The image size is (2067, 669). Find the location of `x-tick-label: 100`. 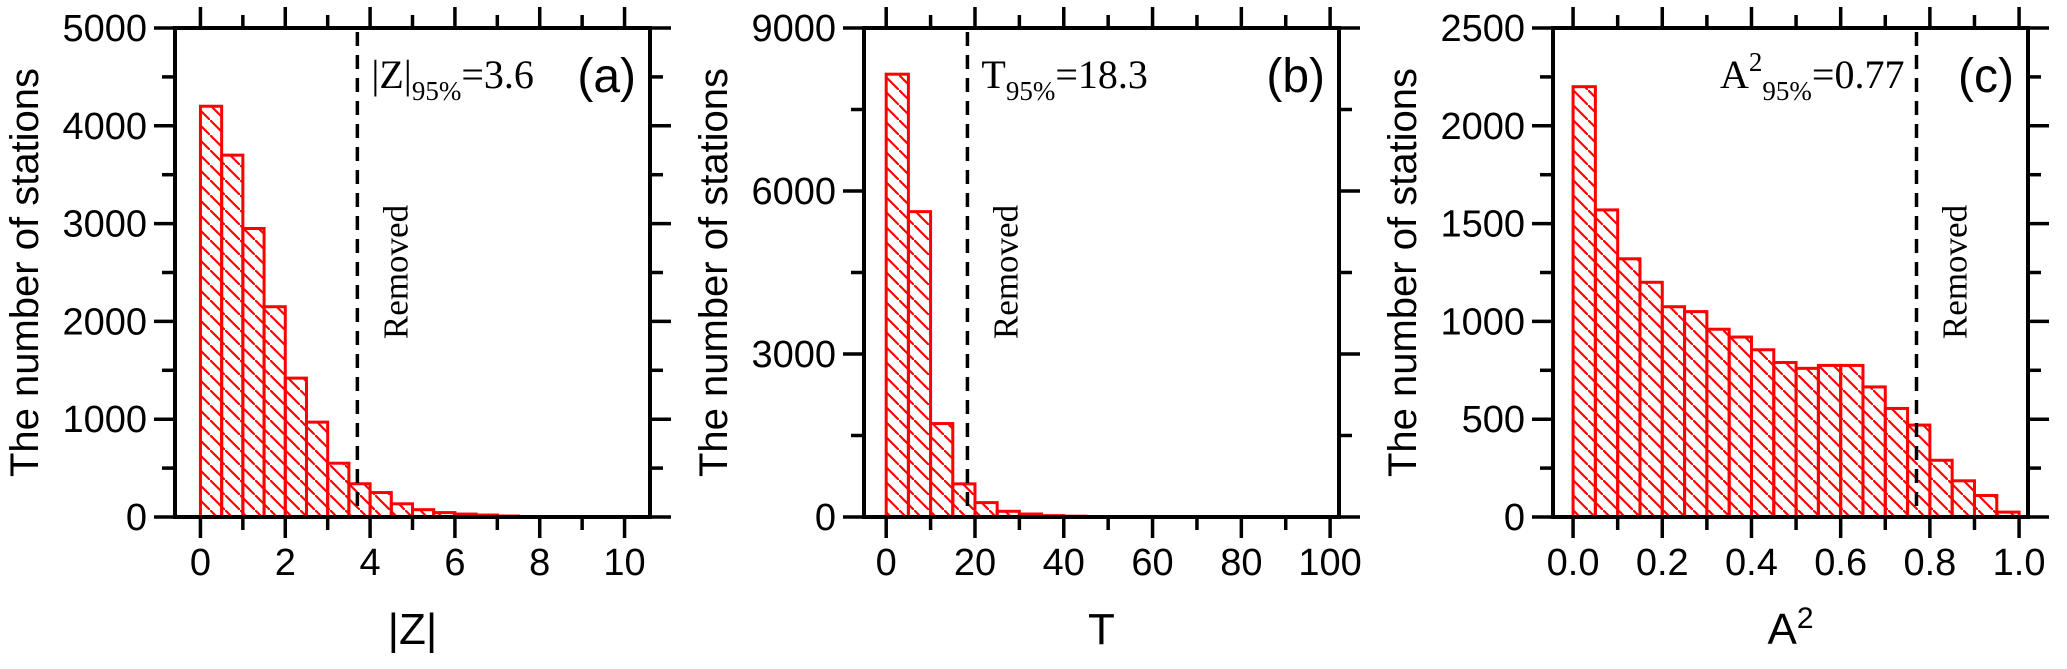

x-tick-label: 100 is located at coordinates (1329, 563).